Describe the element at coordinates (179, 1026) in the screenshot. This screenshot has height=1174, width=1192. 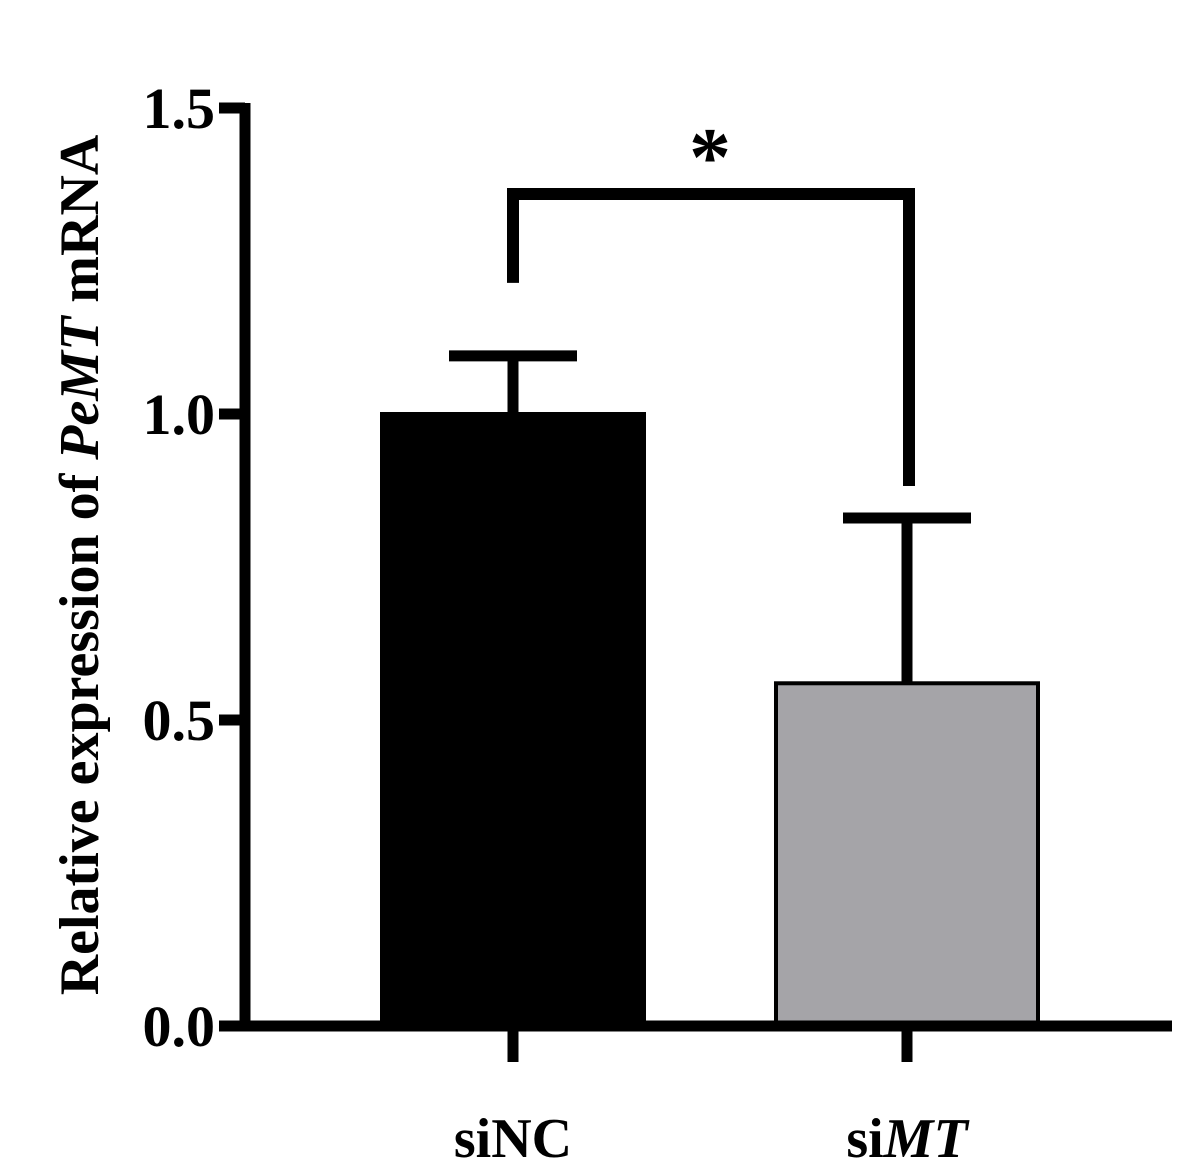
I see `y-tick-label-0: 0.0` at that location.